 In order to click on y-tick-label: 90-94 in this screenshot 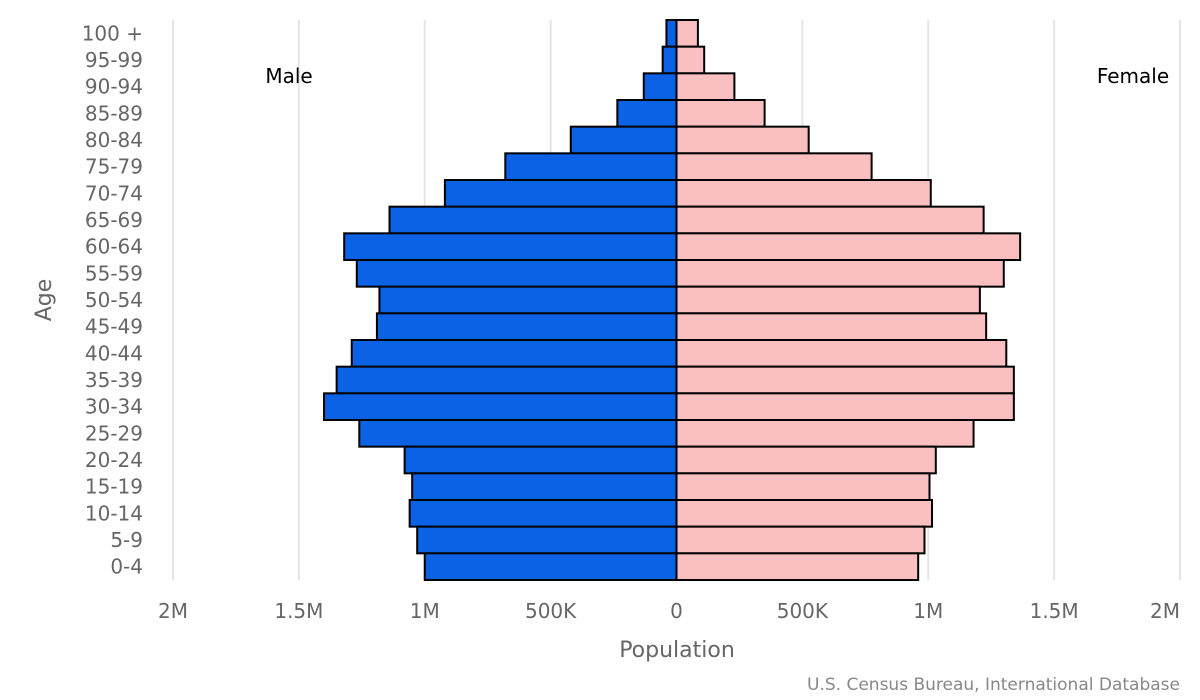, I will do `click(114, 87)`.